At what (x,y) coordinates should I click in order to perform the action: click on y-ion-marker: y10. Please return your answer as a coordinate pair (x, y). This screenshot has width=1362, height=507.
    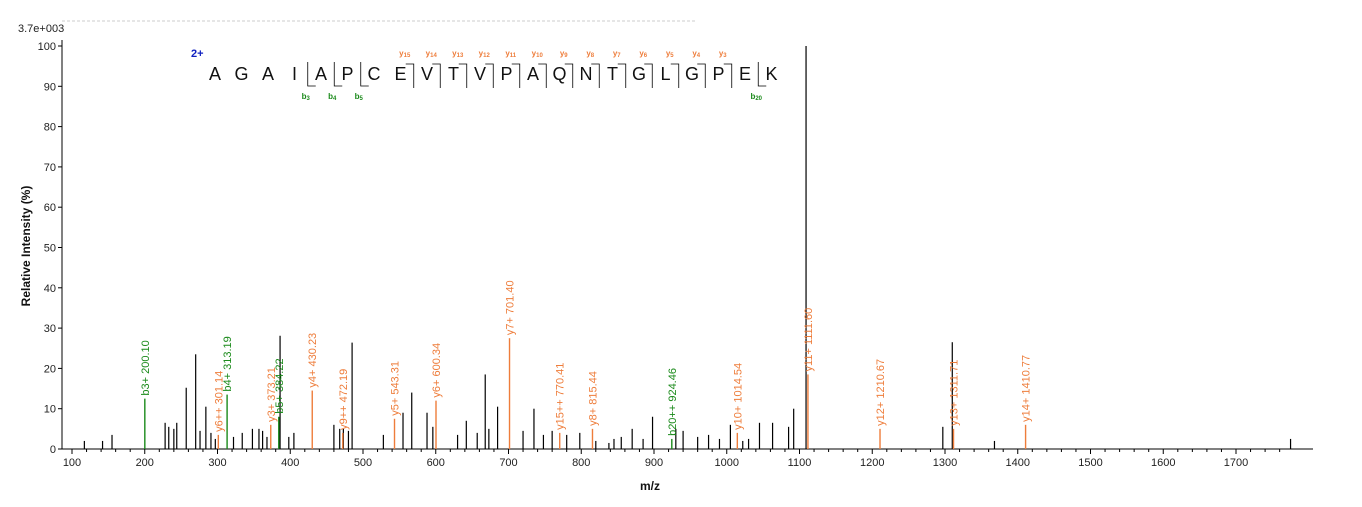
    Looking at the image, I should click on (538, 54).